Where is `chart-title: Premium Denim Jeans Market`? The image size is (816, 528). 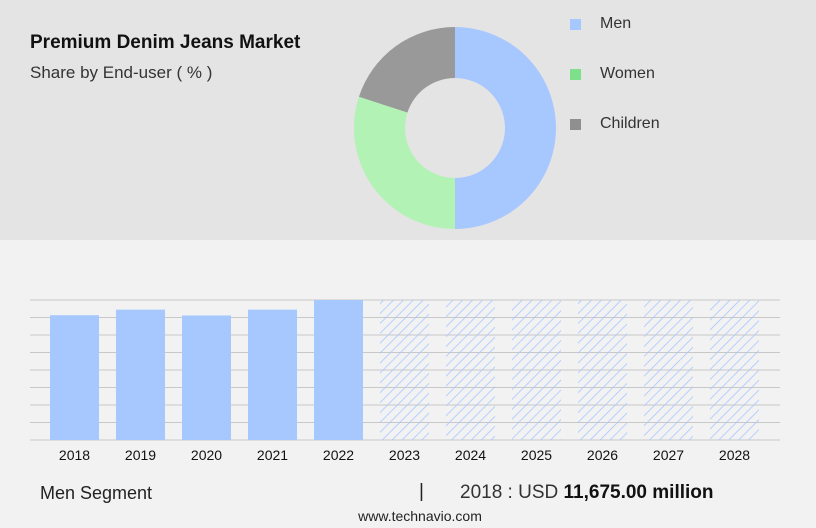
chart-title: Premium Denim Jeans Market is located at coordinates (165, 42).